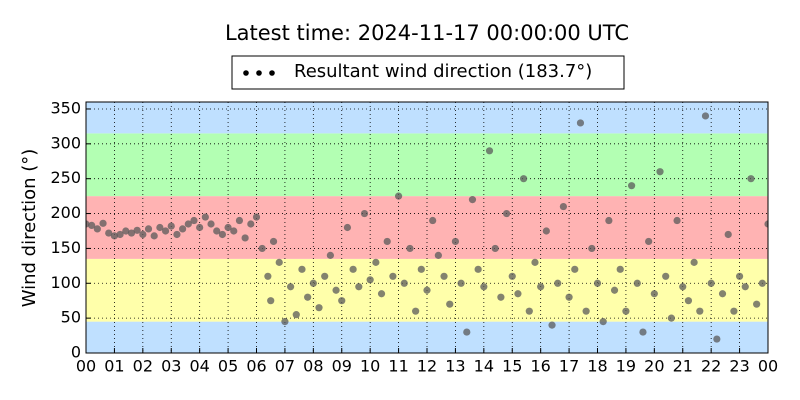 The image size is (800, 400). Describe the element at coordinates (370, 366) in the screenshot. I see `x-tick-label: 10` at that location.